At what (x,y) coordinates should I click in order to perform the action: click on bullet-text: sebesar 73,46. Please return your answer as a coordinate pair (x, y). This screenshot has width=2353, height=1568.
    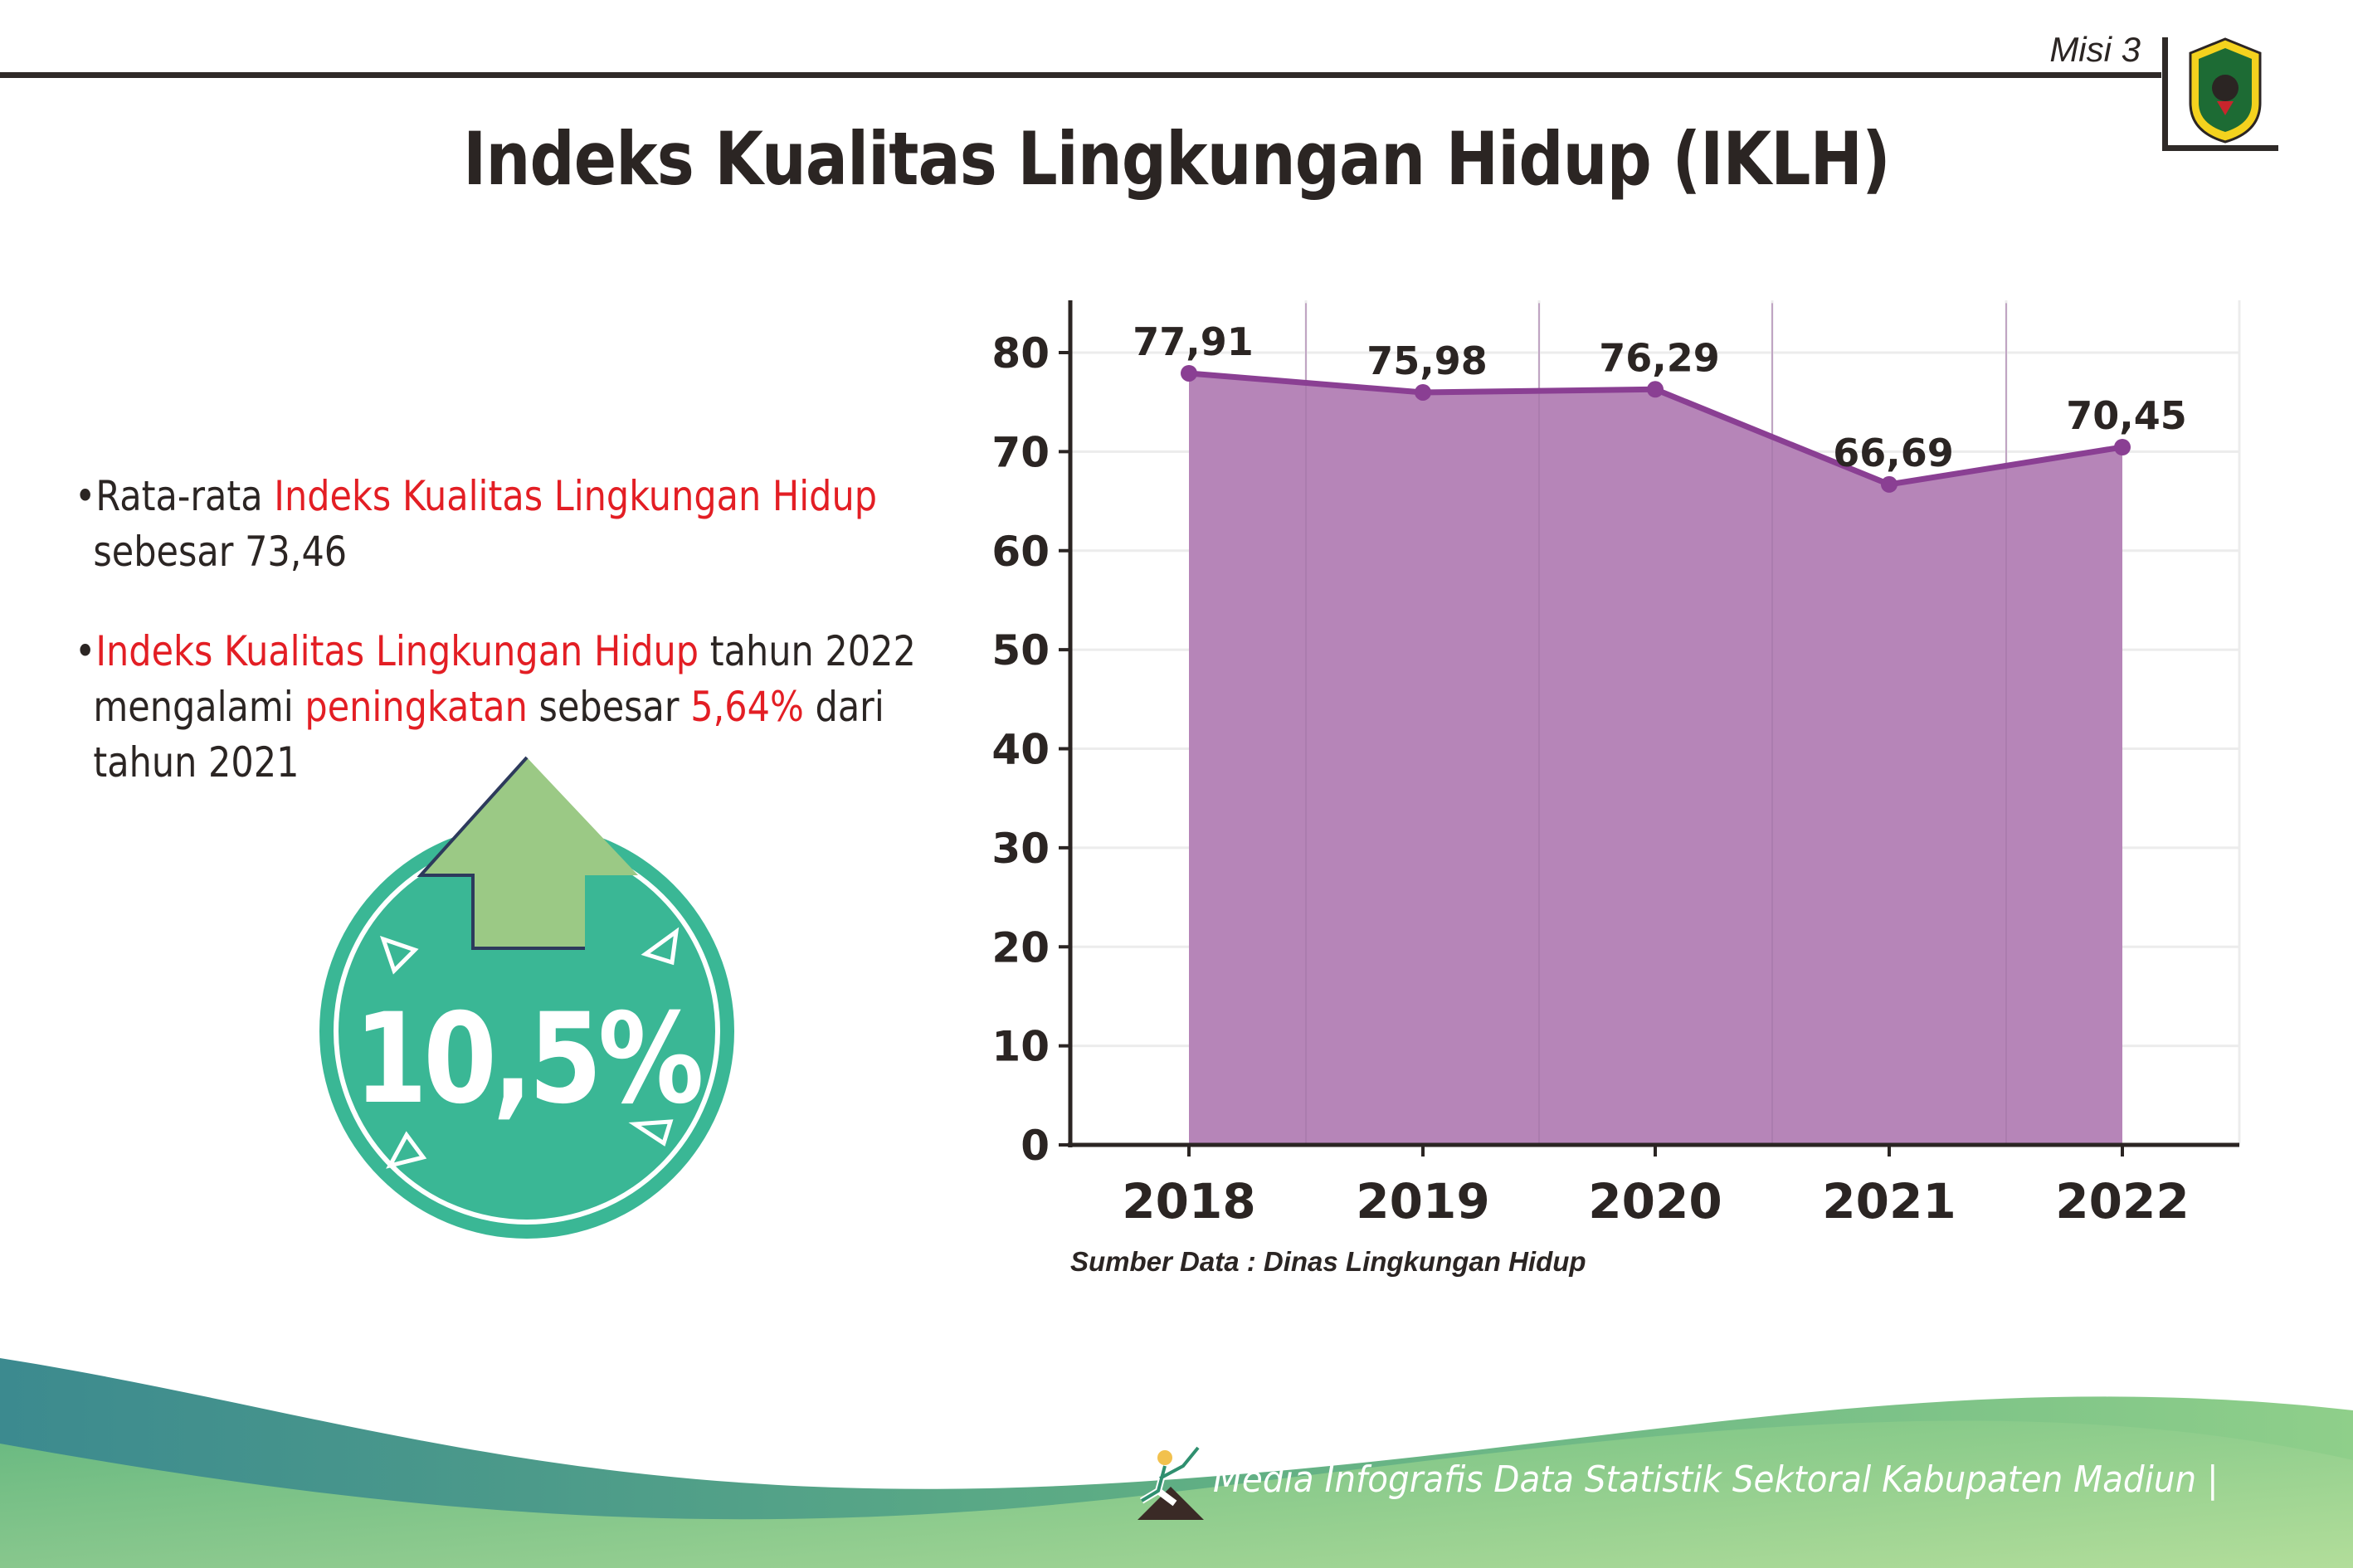
    Looking at the image, I should click on (220, 552).